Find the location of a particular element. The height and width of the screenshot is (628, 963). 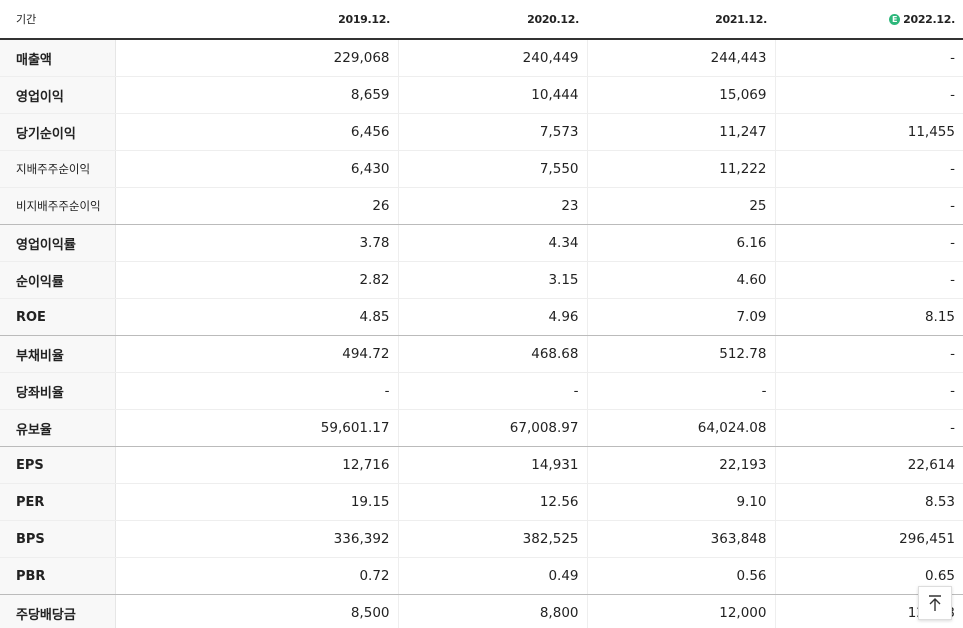

cell-value: 3.15 is located at coordinates (493, 280).